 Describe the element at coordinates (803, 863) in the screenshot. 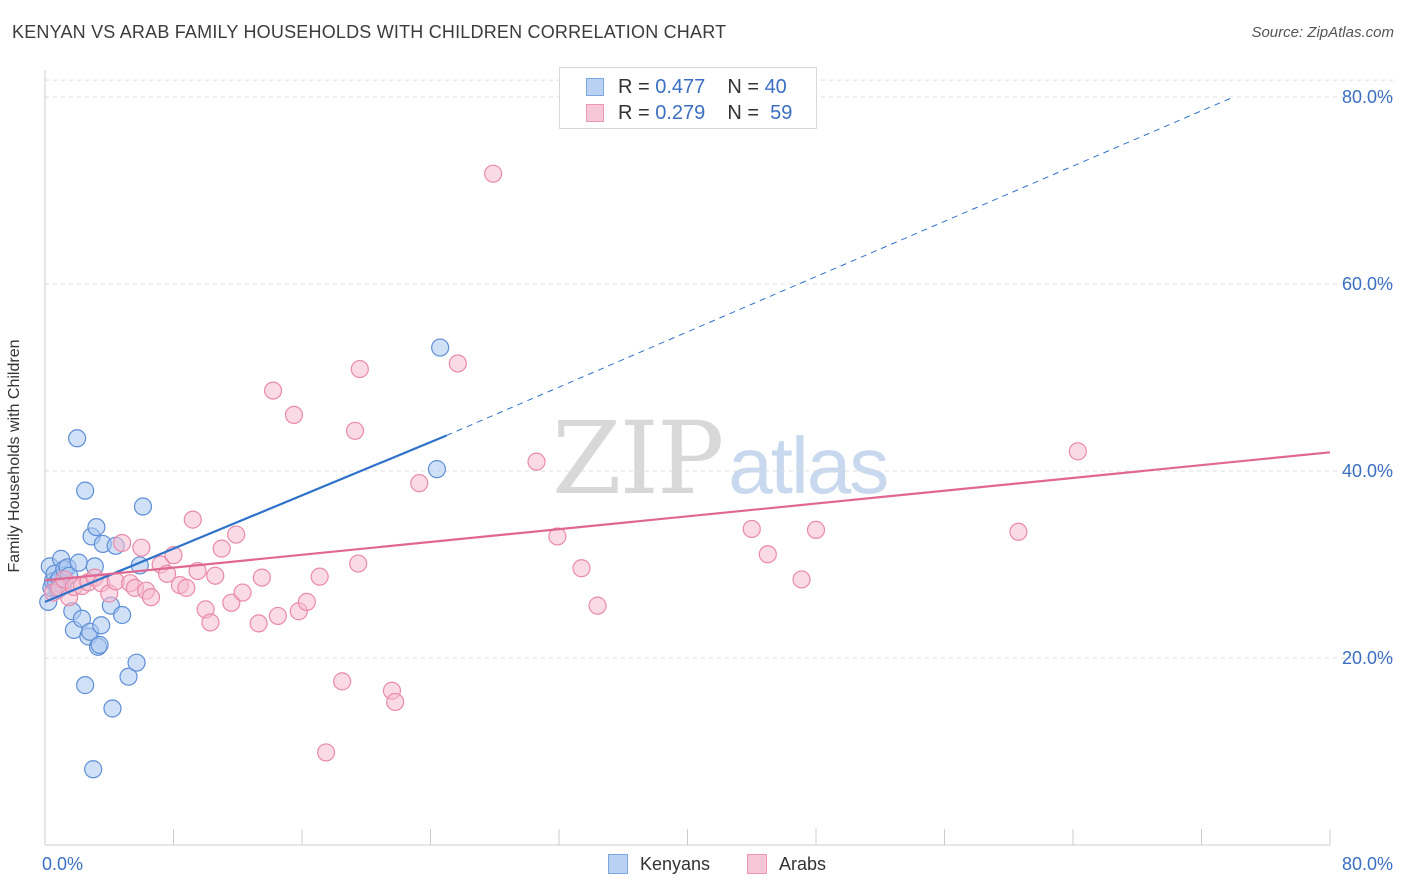

I see `legend-label-arabs: Arabs` at that location.